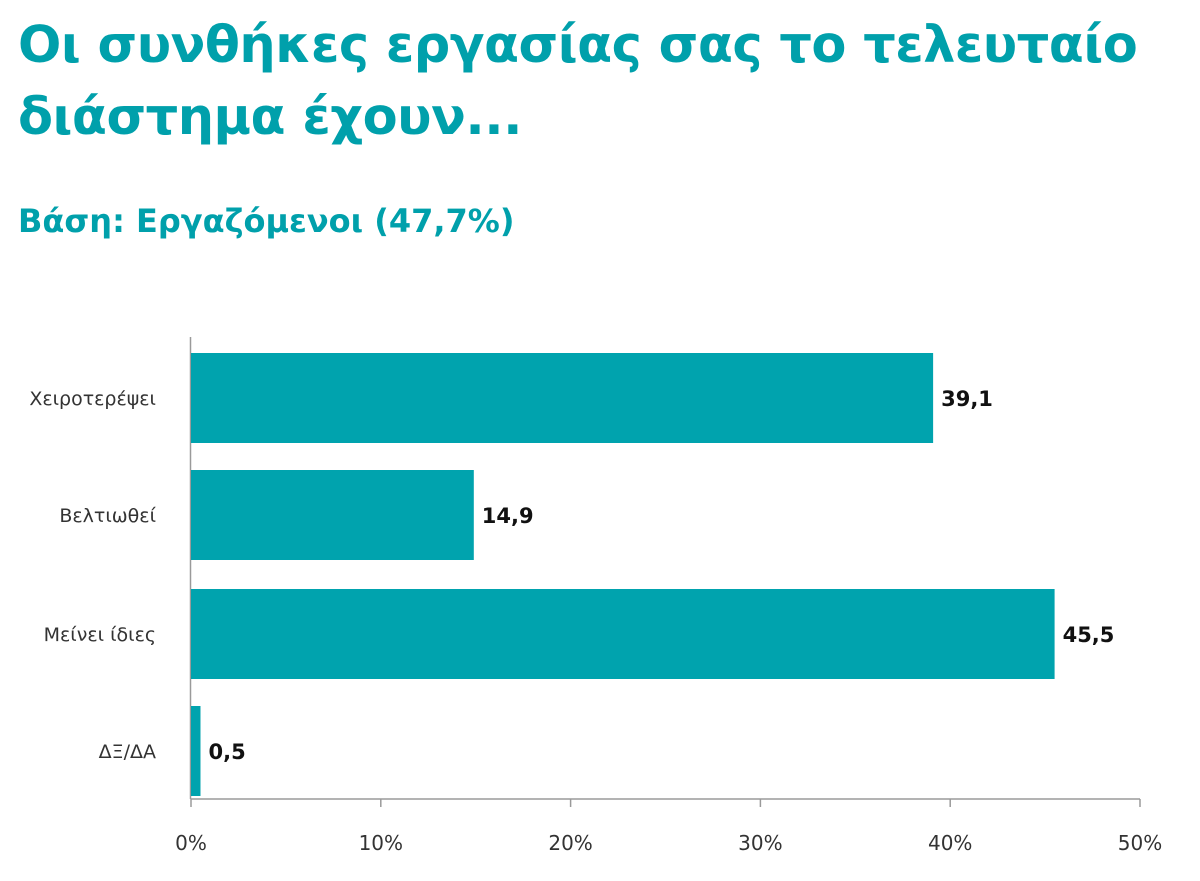 The width and height of the screenshot is (1200, 881). Describe the element at coordinates (381, 843) in the screenshot. I see `x-tick-label: 10%` at that location.